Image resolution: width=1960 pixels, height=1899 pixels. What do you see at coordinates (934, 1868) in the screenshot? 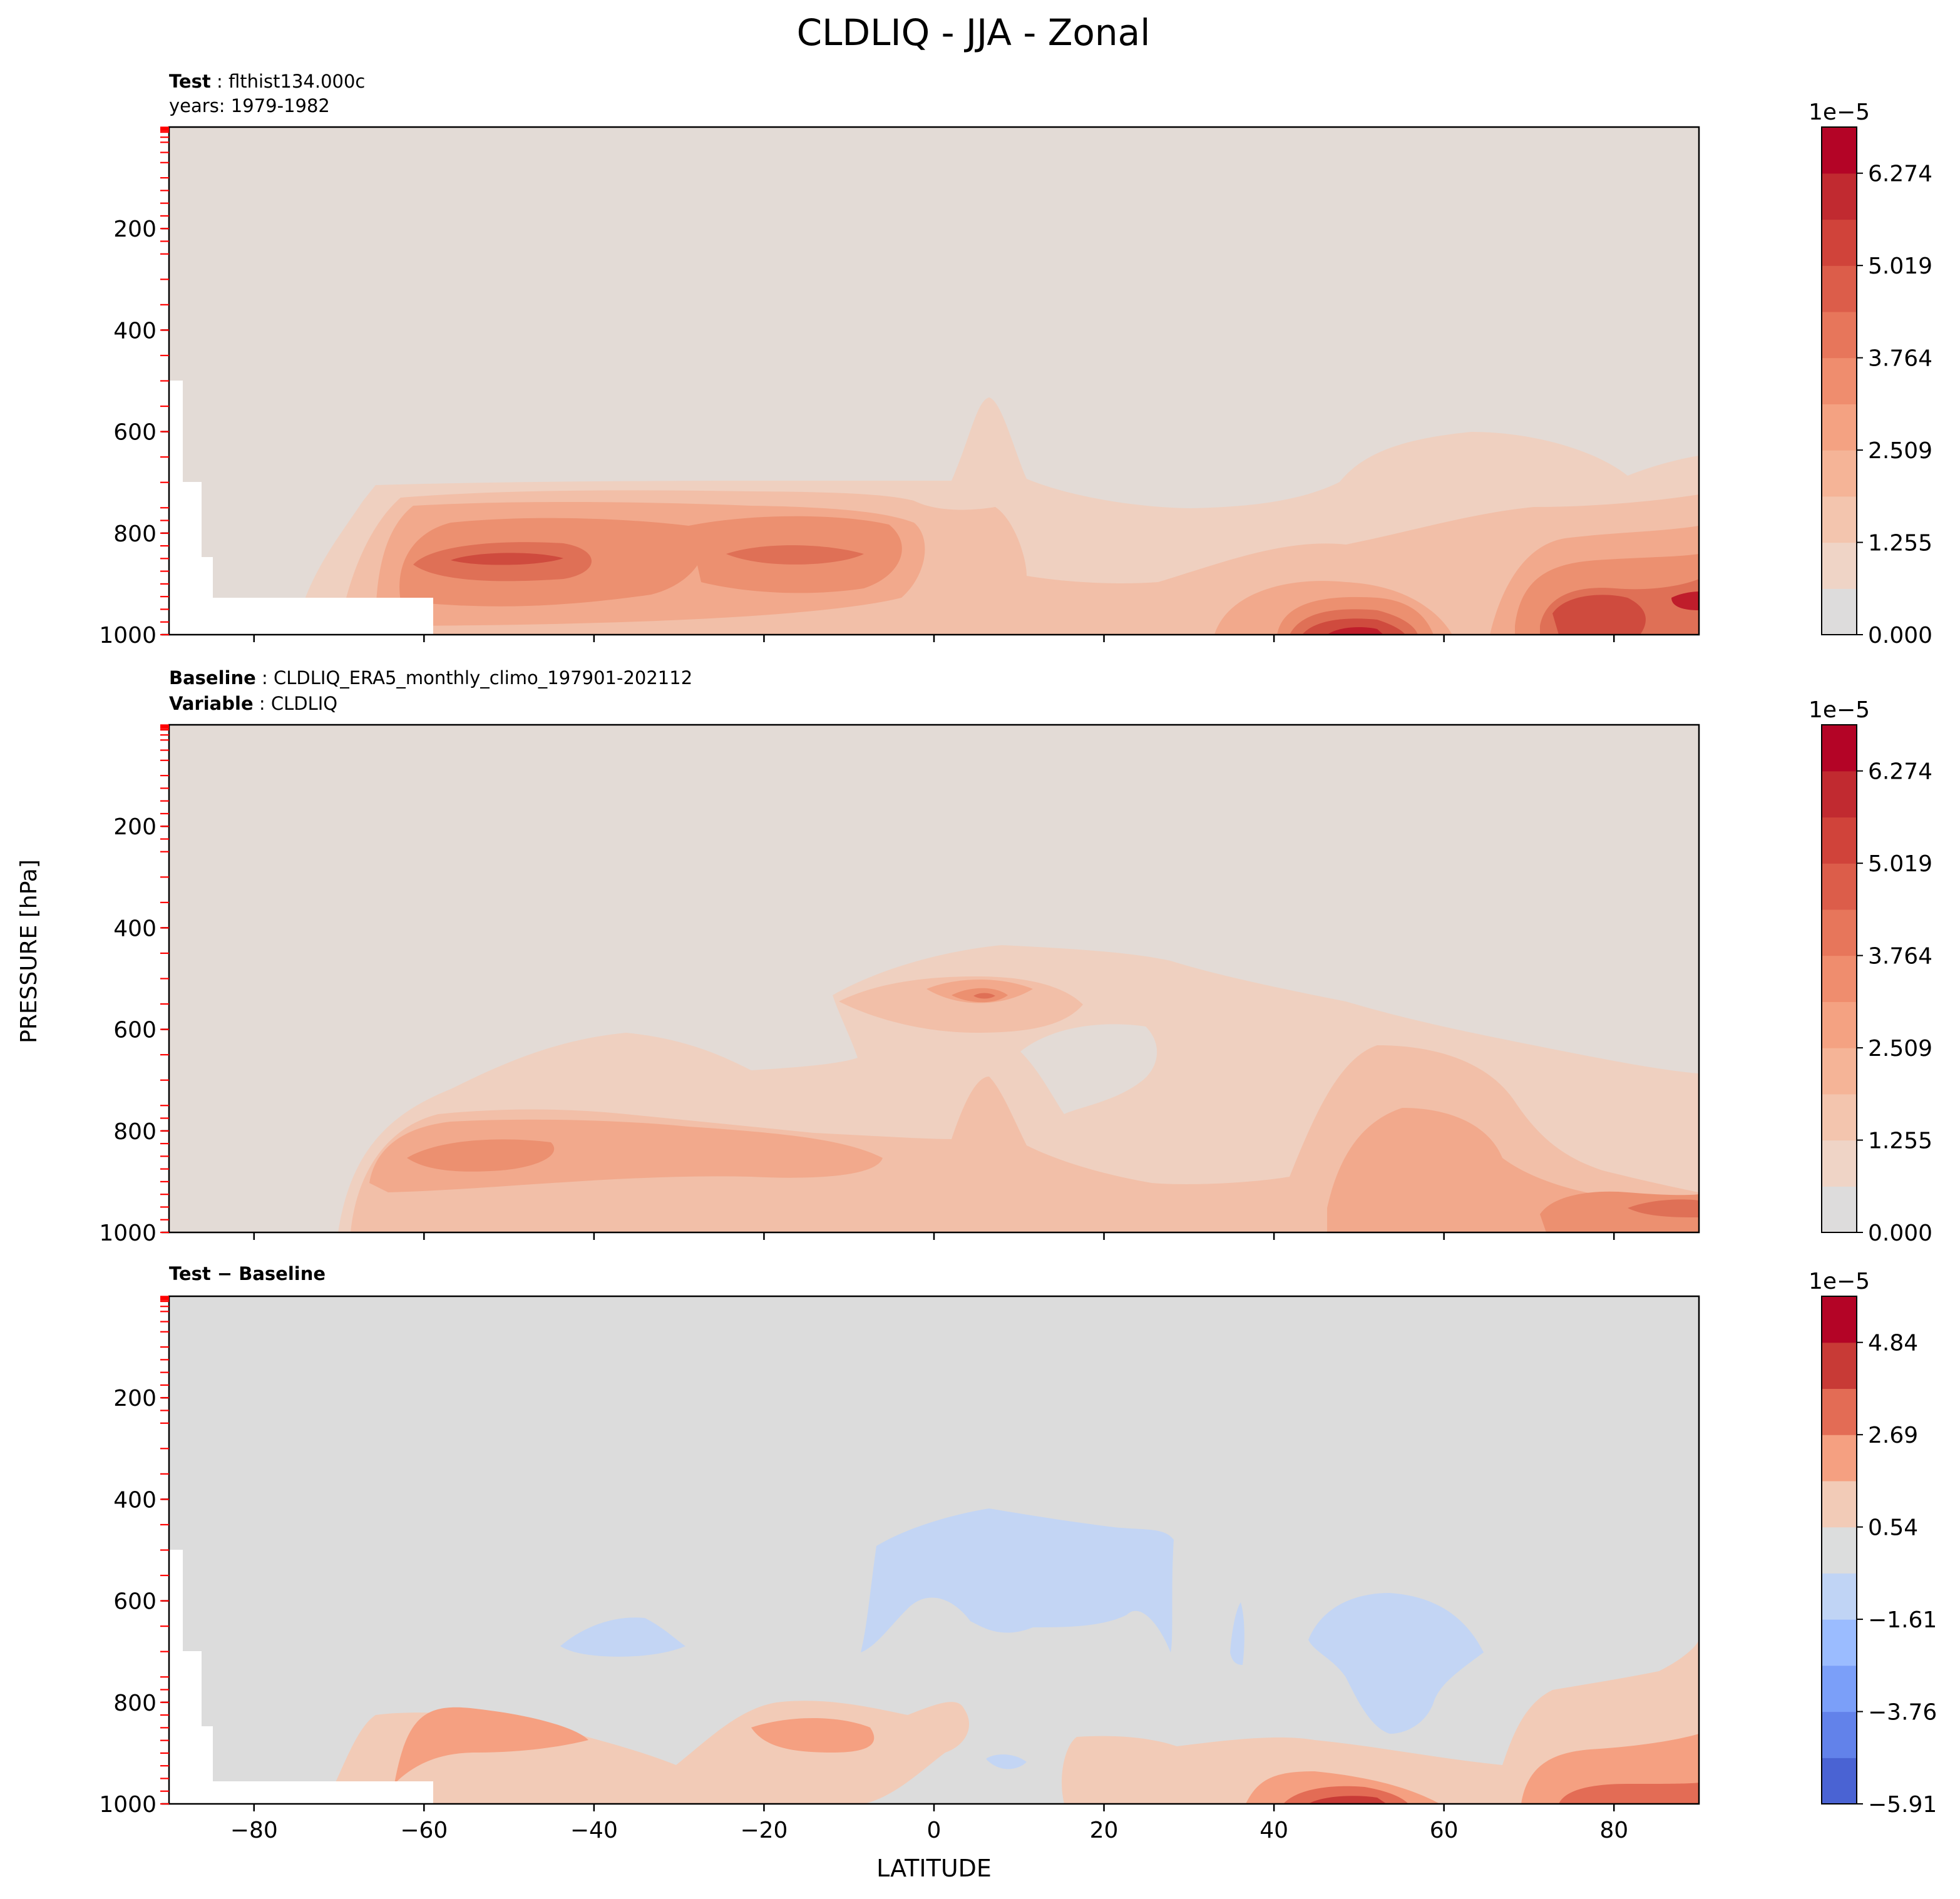
I see `x-axis-label: LATITUDE` at bounding box center [934, 1868].